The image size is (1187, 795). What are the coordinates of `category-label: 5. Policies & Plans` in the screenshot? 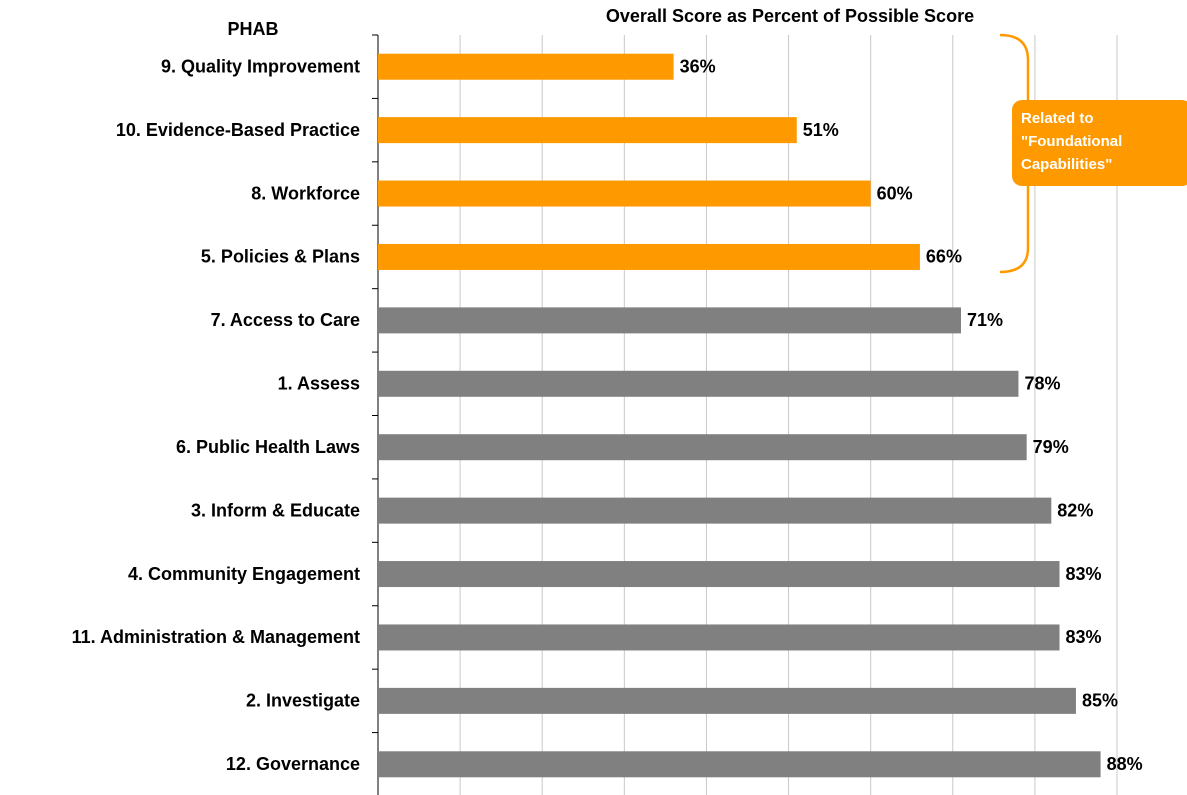 It's located at (280, 257).